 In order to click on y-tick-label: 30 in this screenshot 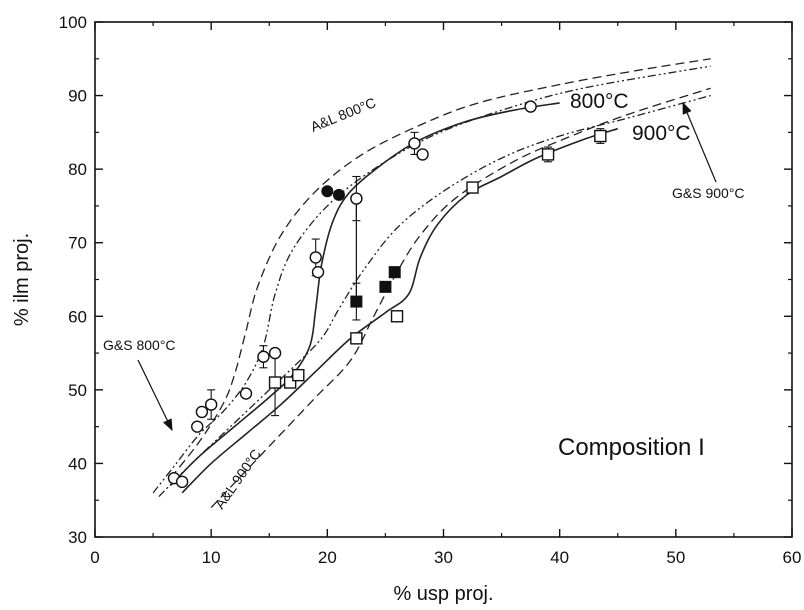, I will do `click(77, 537)`.